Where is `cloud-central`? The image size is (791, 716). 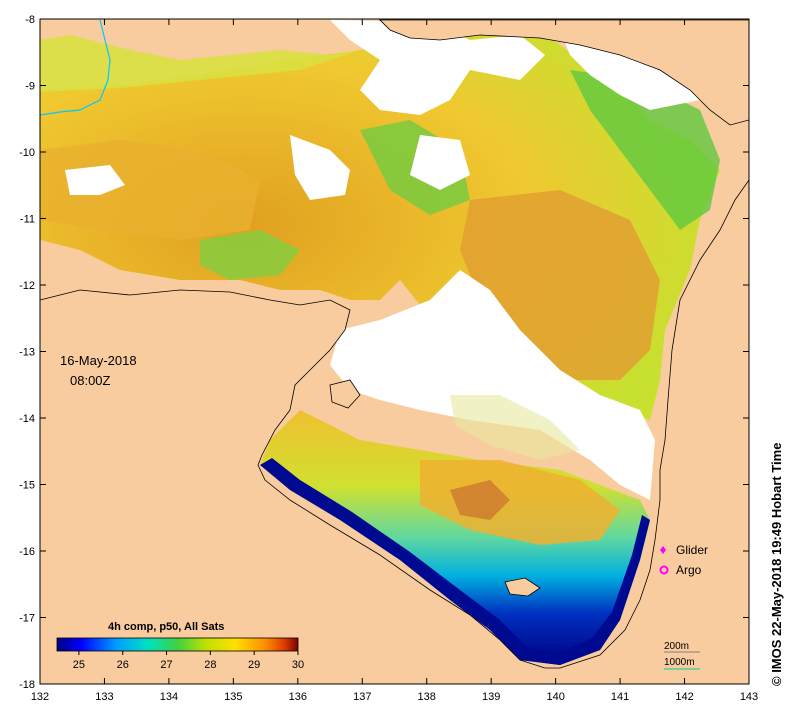
cloud-central is located at coordinates (492, 385).